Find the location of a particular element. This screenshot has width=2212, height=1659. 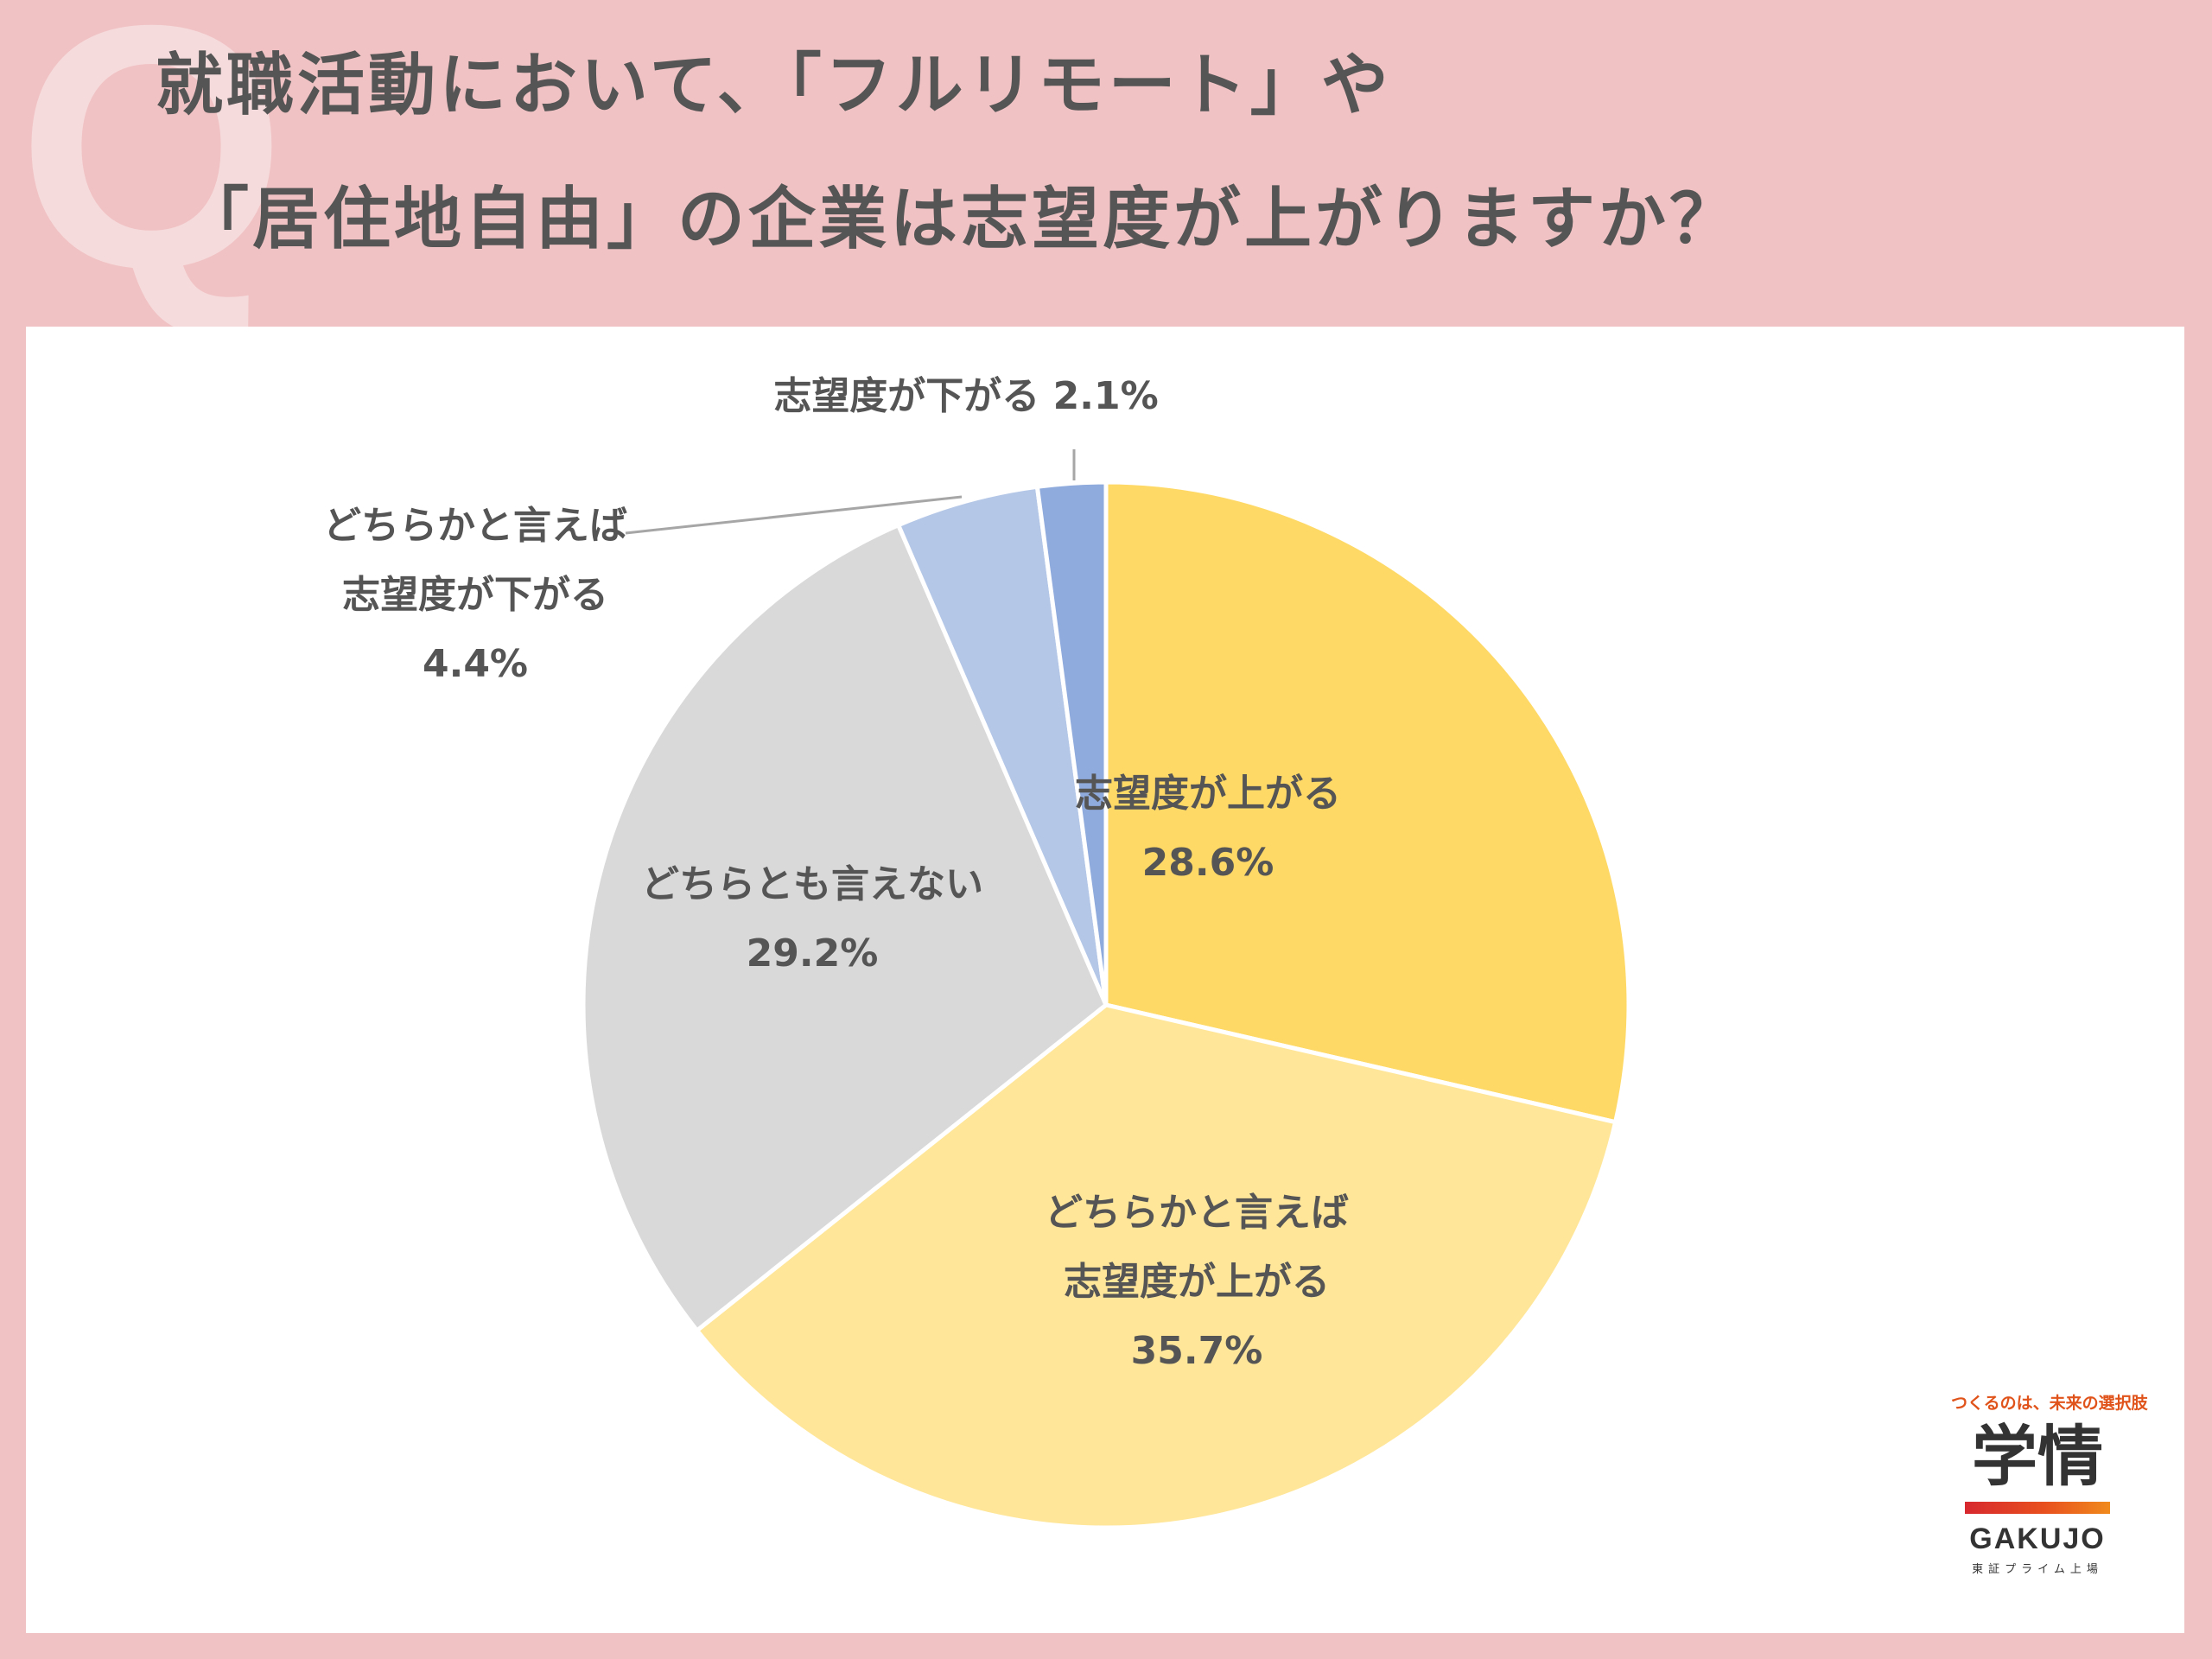

logo-tagline: つくるのは、未来の選択肢 is located at coordinates (2049, 1403).